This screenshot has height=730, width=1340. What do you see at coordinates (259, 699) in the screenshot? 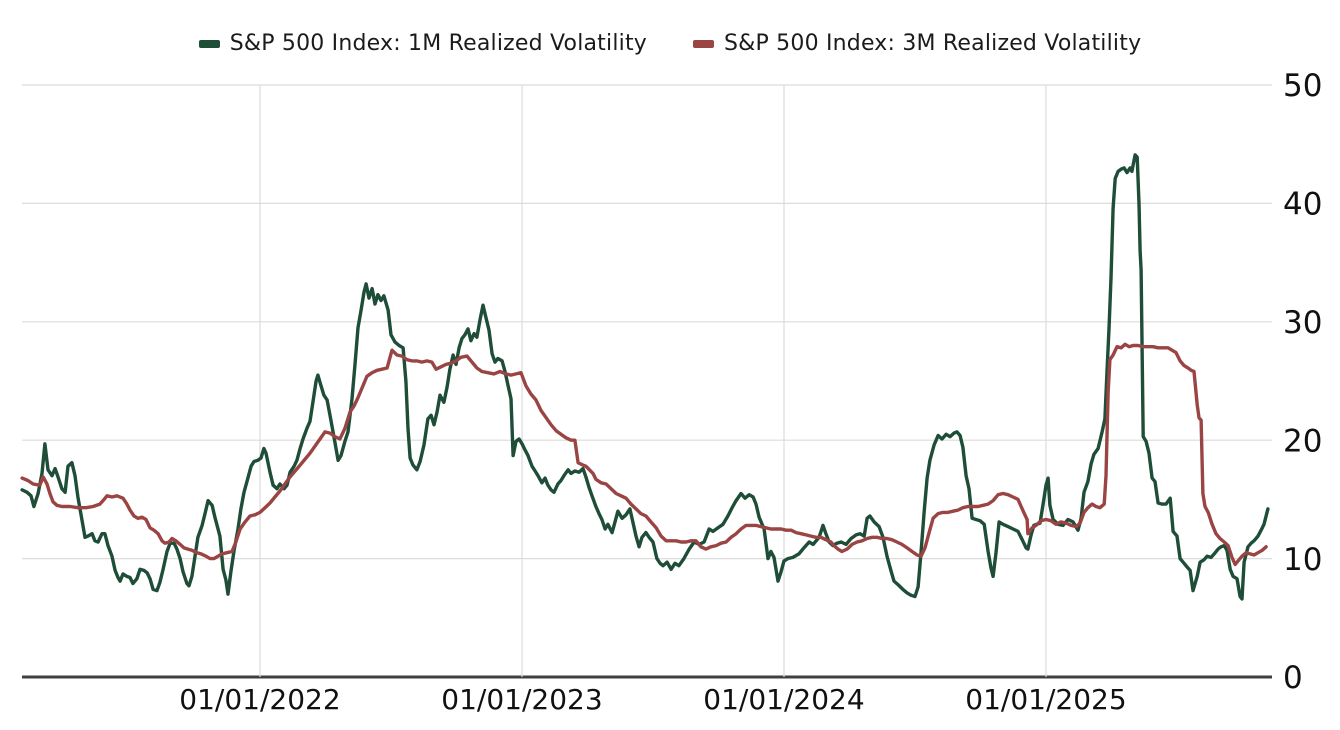
I see `x-tick-label: 01/01/2022` at bounding box center [259, 699].